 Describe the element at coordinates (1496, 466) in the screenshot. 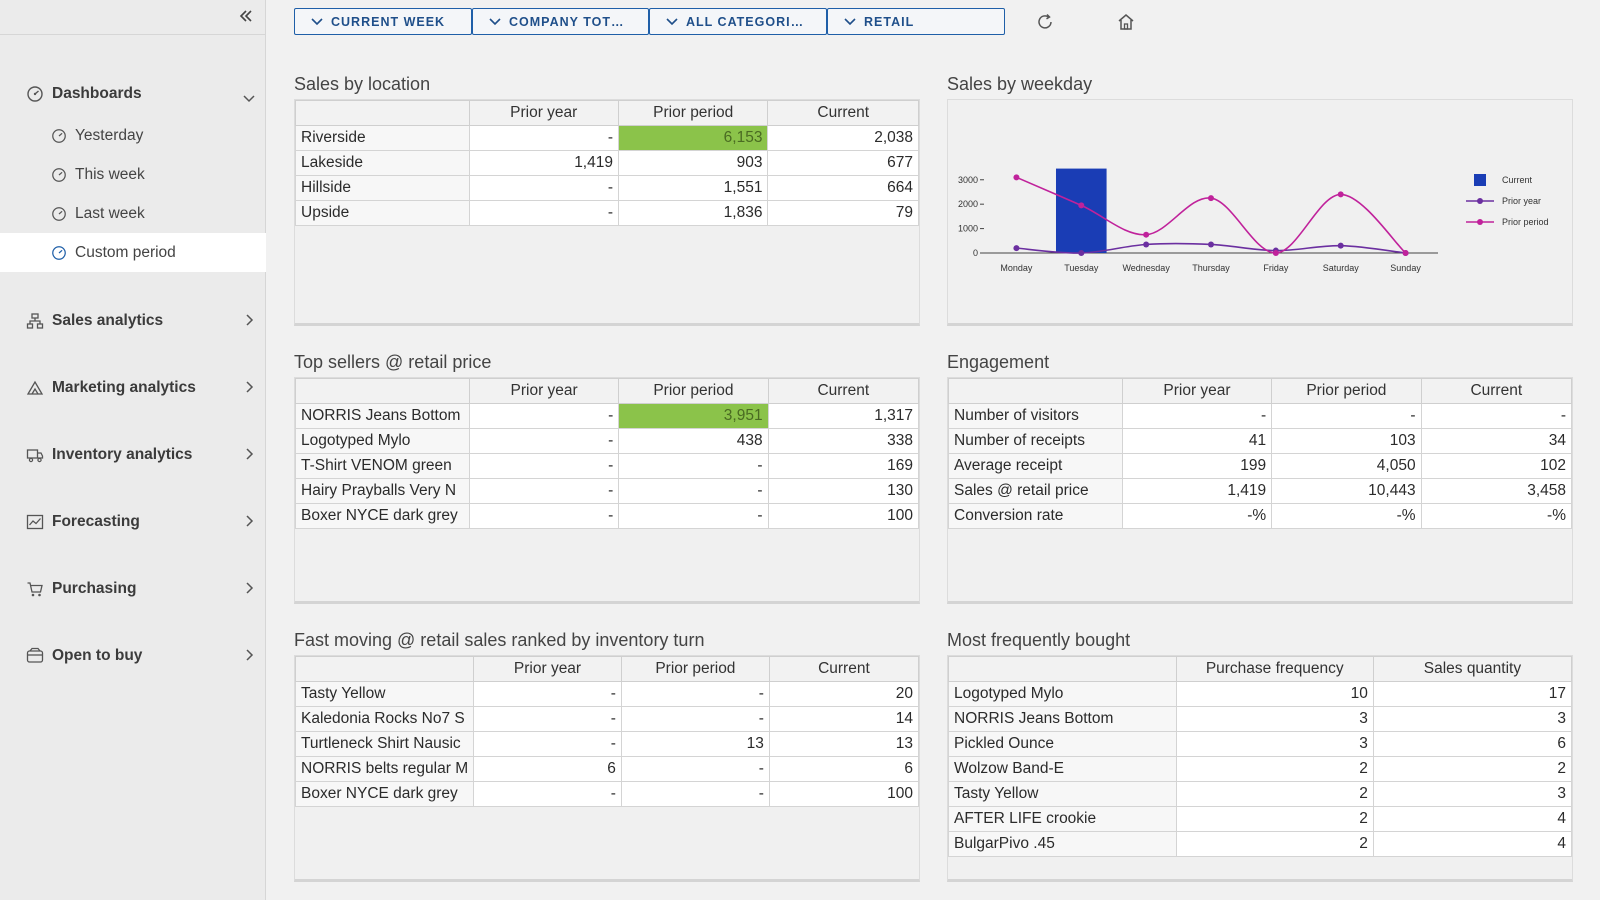

I see `cell-value: 102` at that location.